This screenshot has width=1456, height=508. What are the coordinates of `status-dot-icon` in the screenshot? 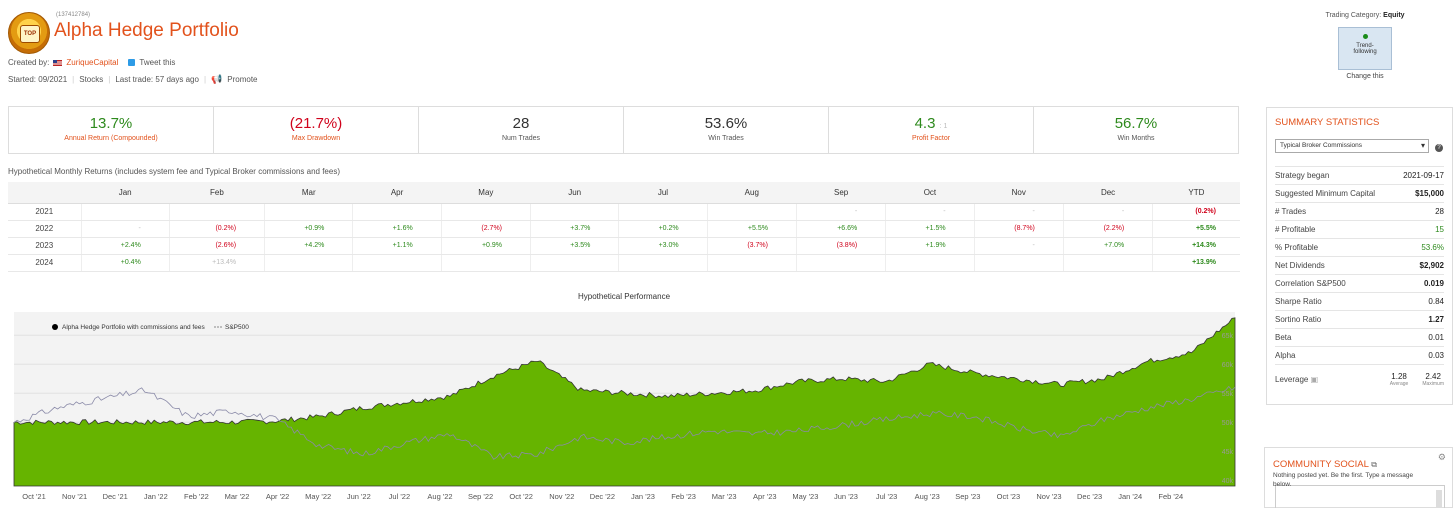 It's located at (1365, 36).